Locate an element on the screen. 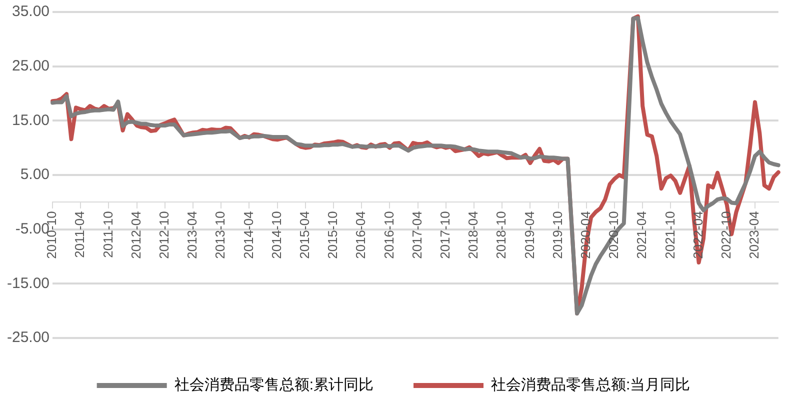 The height and width of the screenshot is (403, 797). x-tick-label: 2019-04 is located at coordinates (529, 235).